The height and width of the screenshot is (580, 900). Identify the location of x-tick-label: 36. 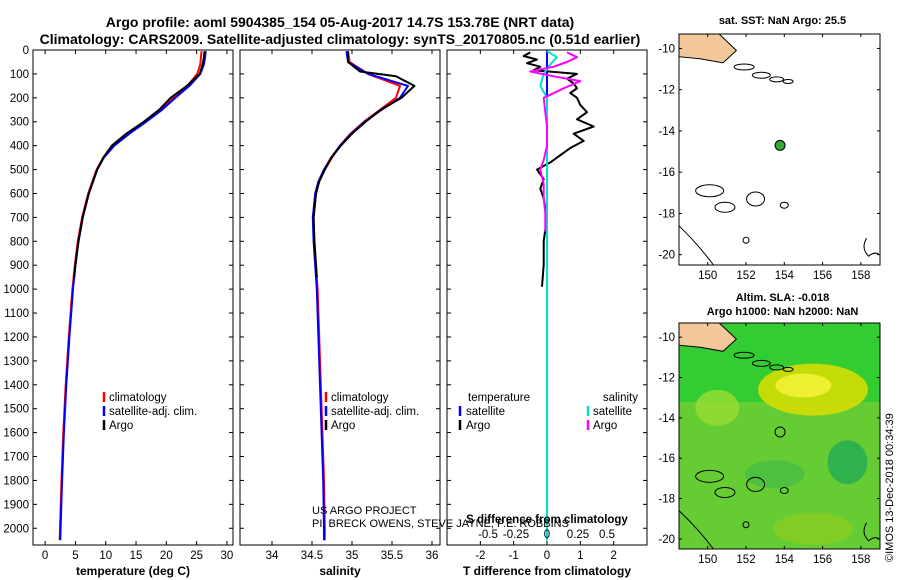
(432, 556).